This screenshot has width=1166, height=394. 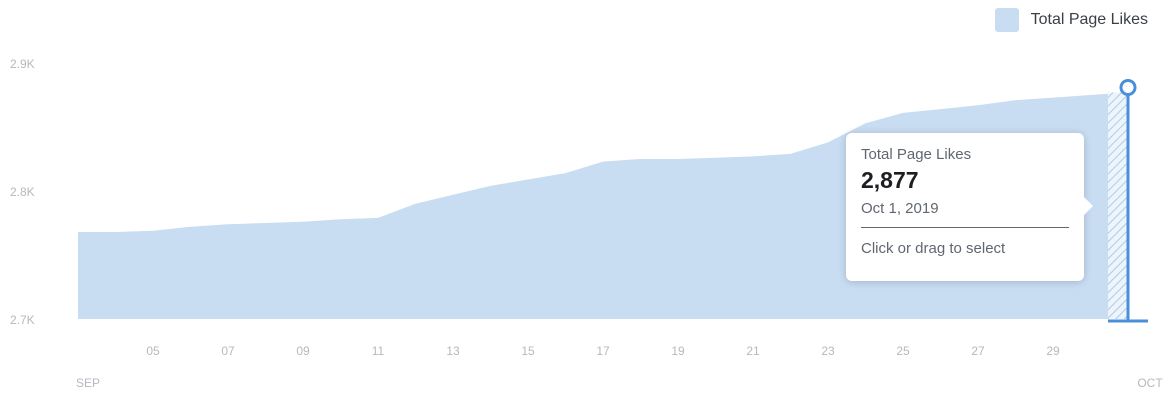 What do you see at coordinates (528, 351) in the screenshot?
I see `x-tick-label: 15` at bounding box center [528, 351].